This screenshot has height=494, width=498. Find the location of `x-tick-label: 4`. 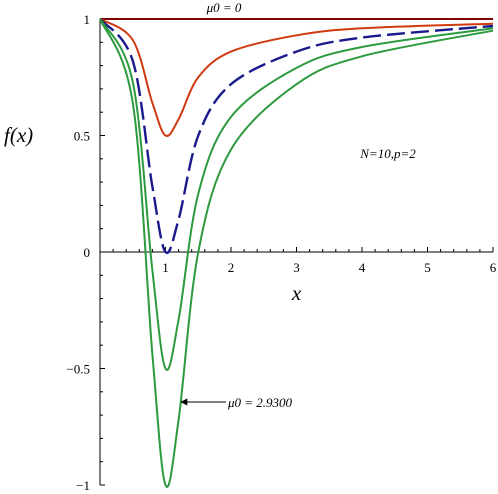

x-tick-label: 4 is located at coordinates (362, 267).